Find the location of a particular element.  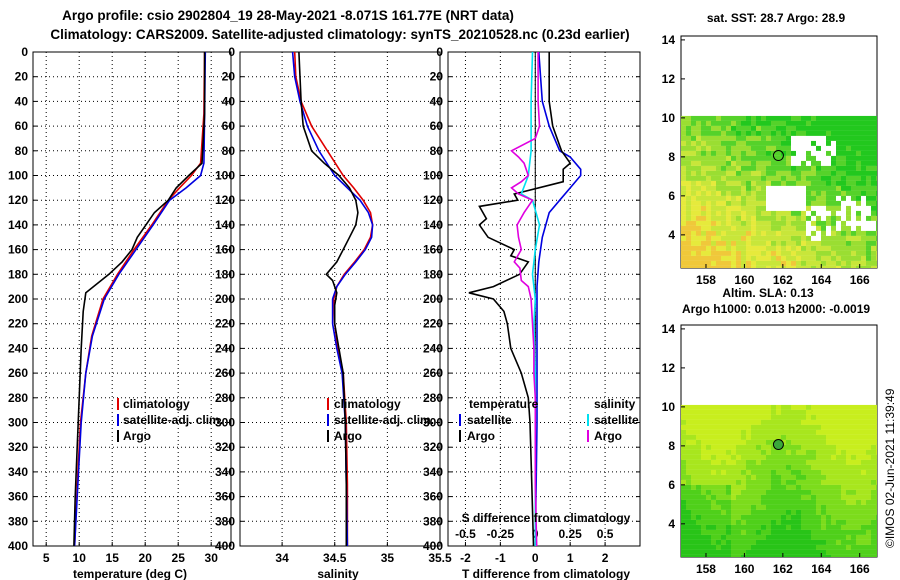

y-tick-label: 40 is located at coordinates (437, 101).